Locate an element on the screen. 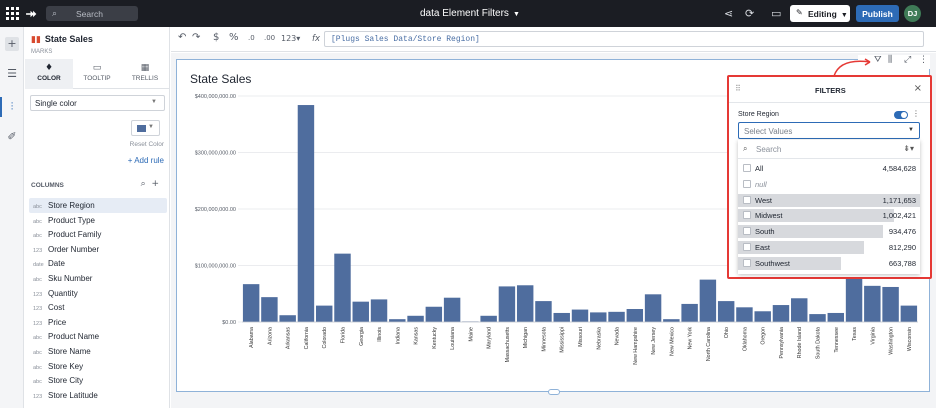  filter-value-row: All 4,584,628 is located at coordinates (829, 169).